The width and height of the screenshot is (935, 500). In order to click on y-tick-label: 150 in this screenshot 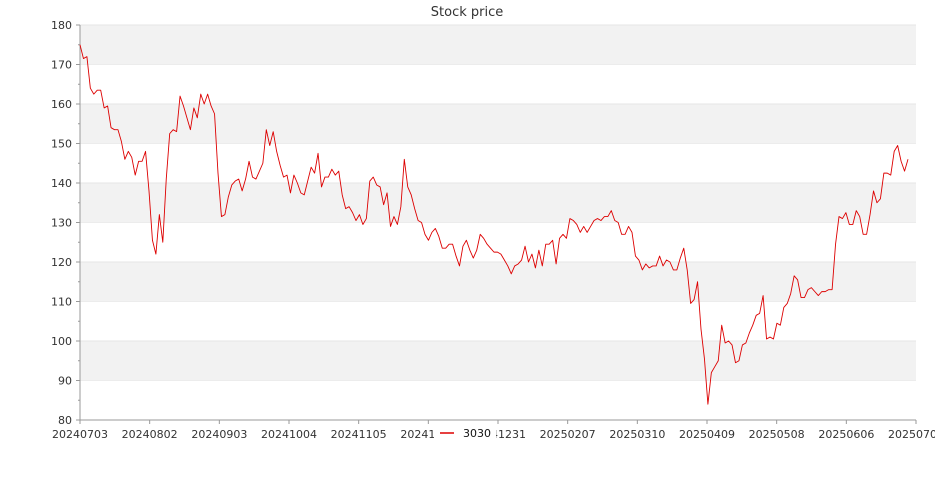, I will do `click(61, 144)`.